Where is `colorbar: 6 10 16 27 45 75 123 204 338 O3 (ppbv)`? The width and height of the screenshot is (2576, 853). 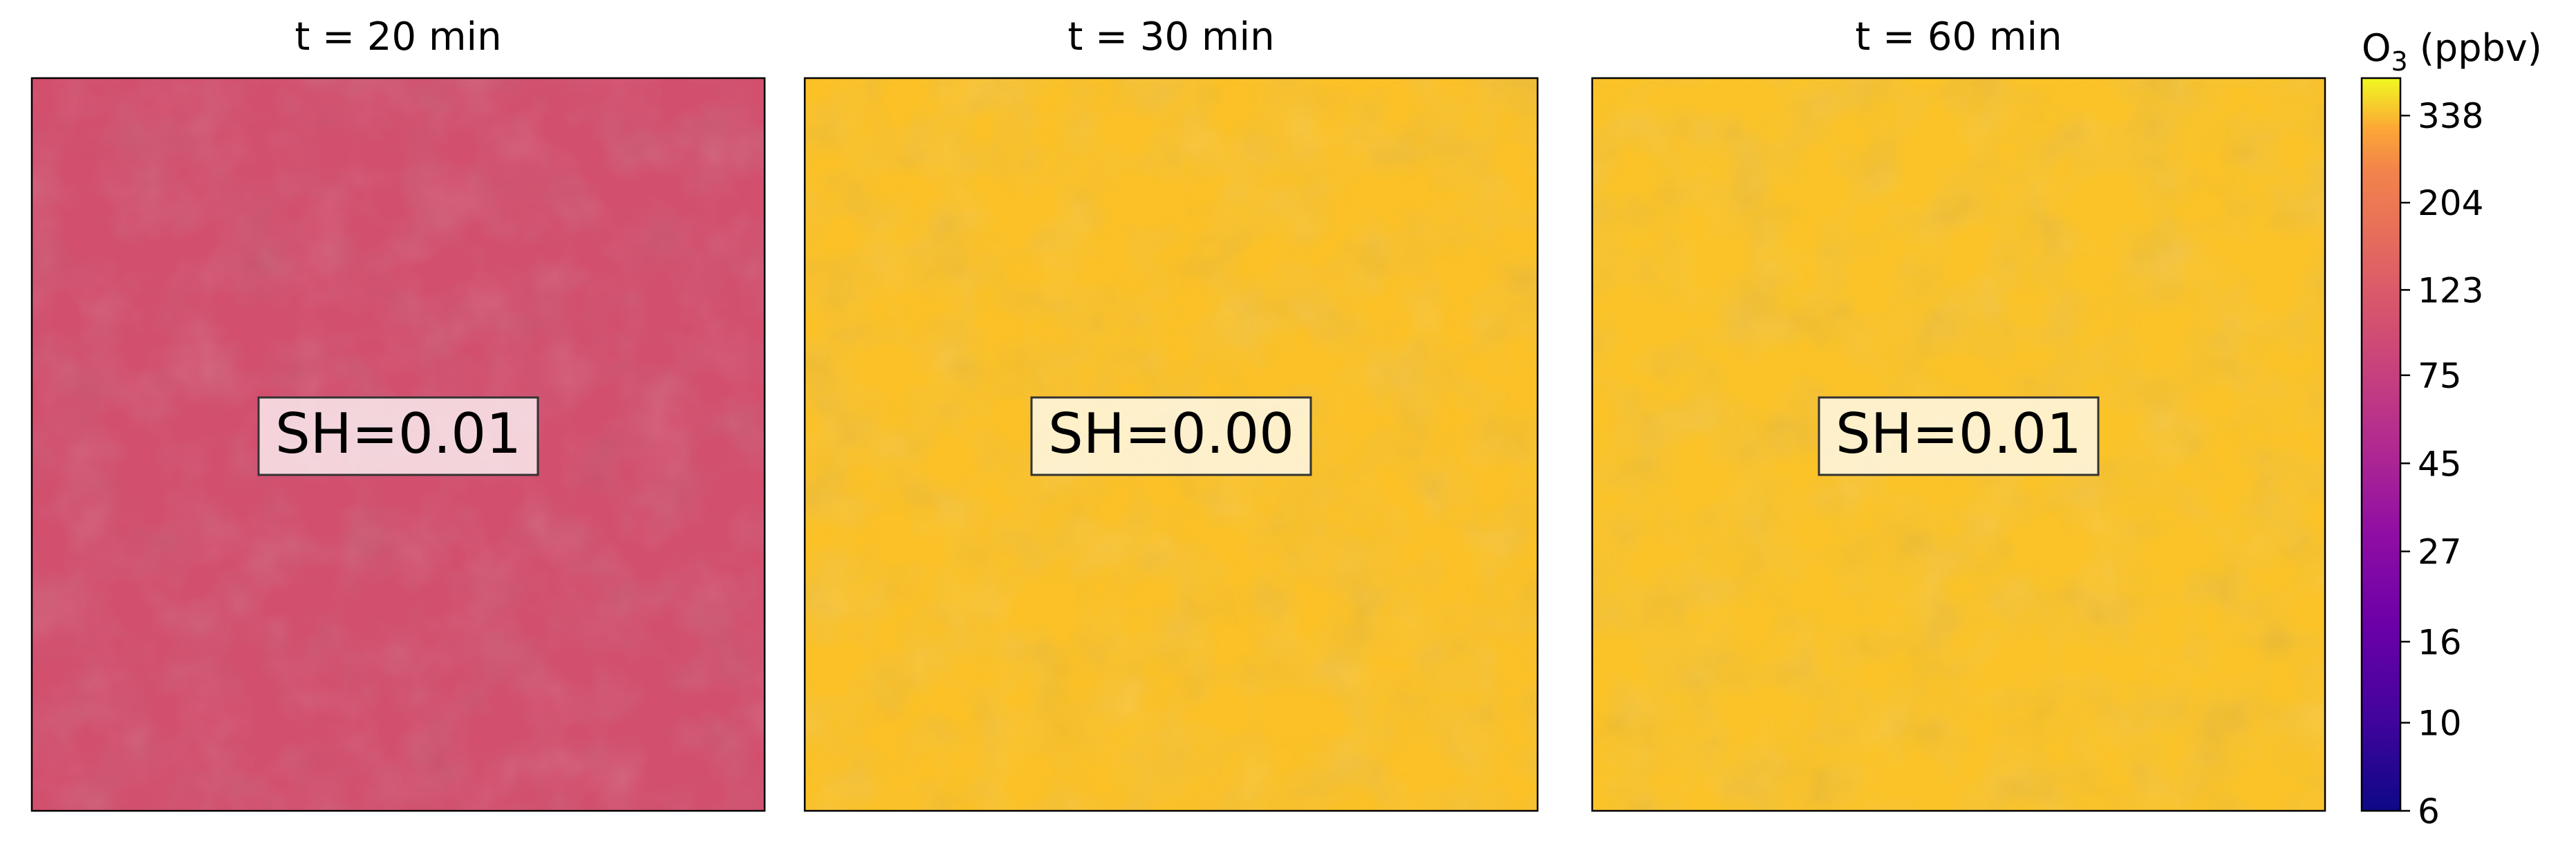
colorbar: 6 10 16 27 45 75 123 204 338 O3 (ppbv) is located at coordinates (2451, 429).